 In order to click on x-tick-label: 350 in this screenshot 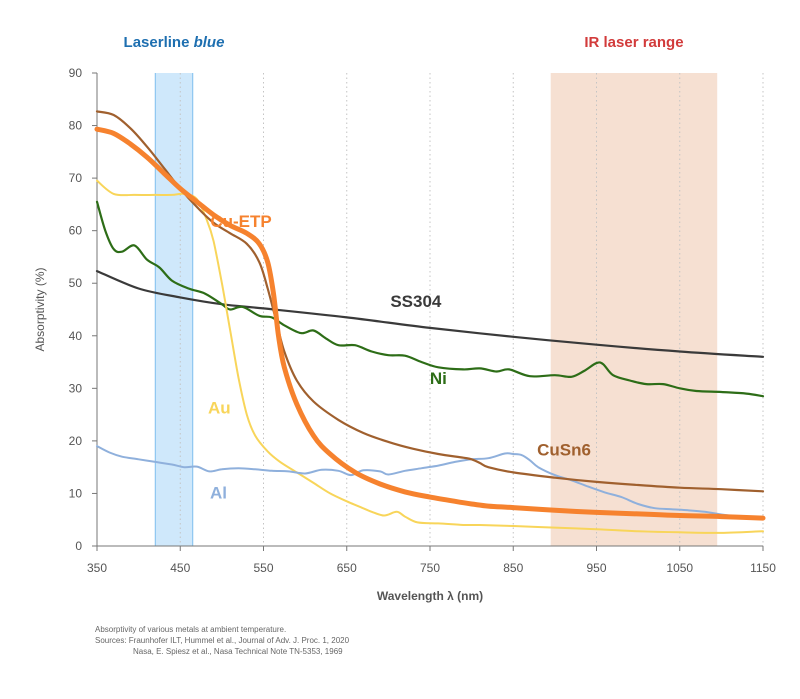, I will do `click(97, 568)`.